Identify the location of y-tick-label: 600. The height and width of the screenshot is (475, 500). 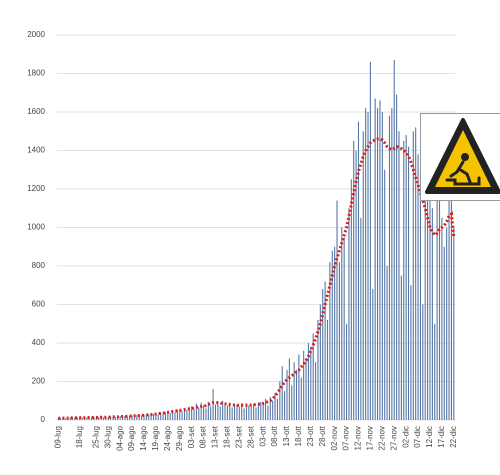
(39, 304).